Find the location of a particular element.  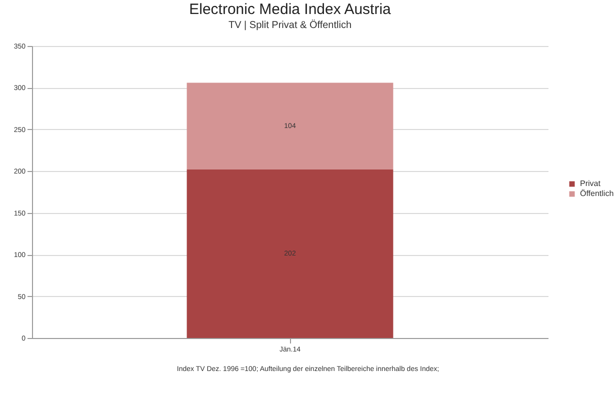

chart-subtitle: TV | Split Privat & Öffentlich is located at coordinates (290, 25).